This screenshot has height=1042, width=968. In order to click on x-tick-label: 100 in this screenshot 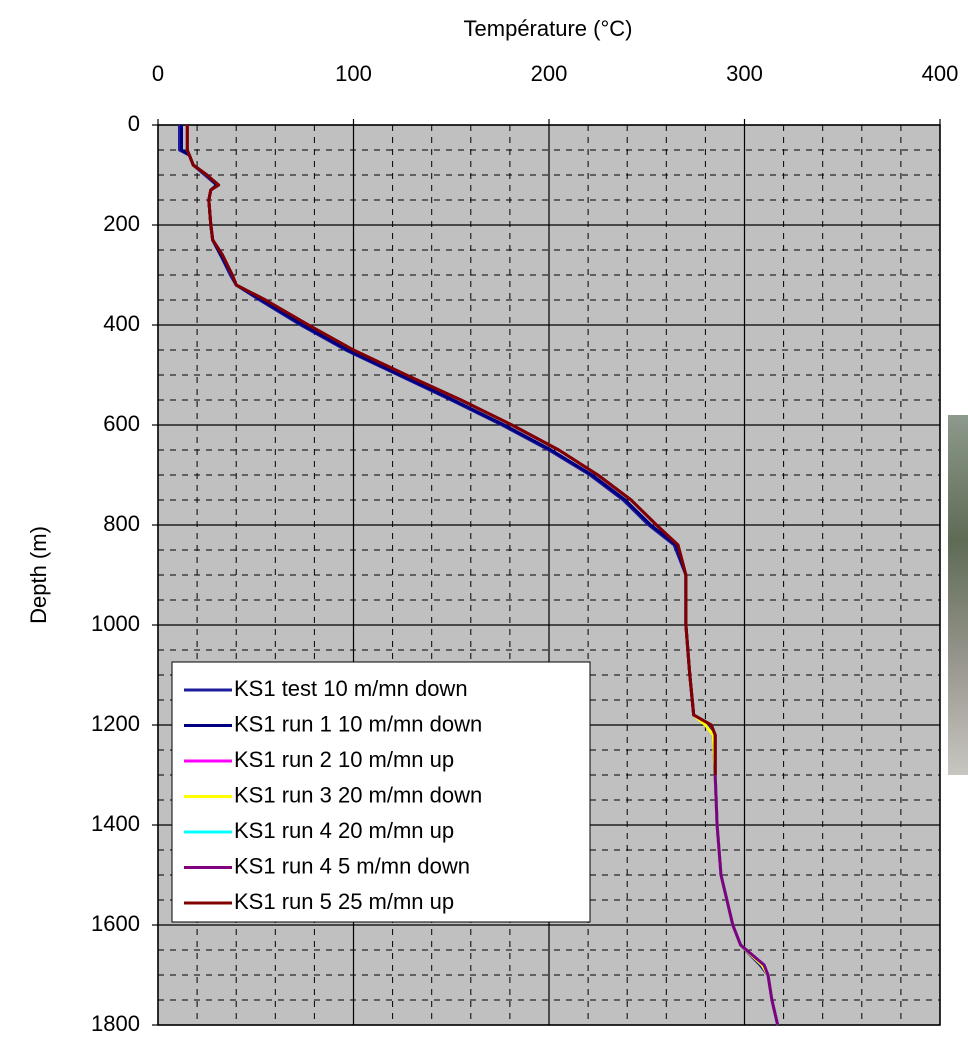, I will do `click(353, 73)`.